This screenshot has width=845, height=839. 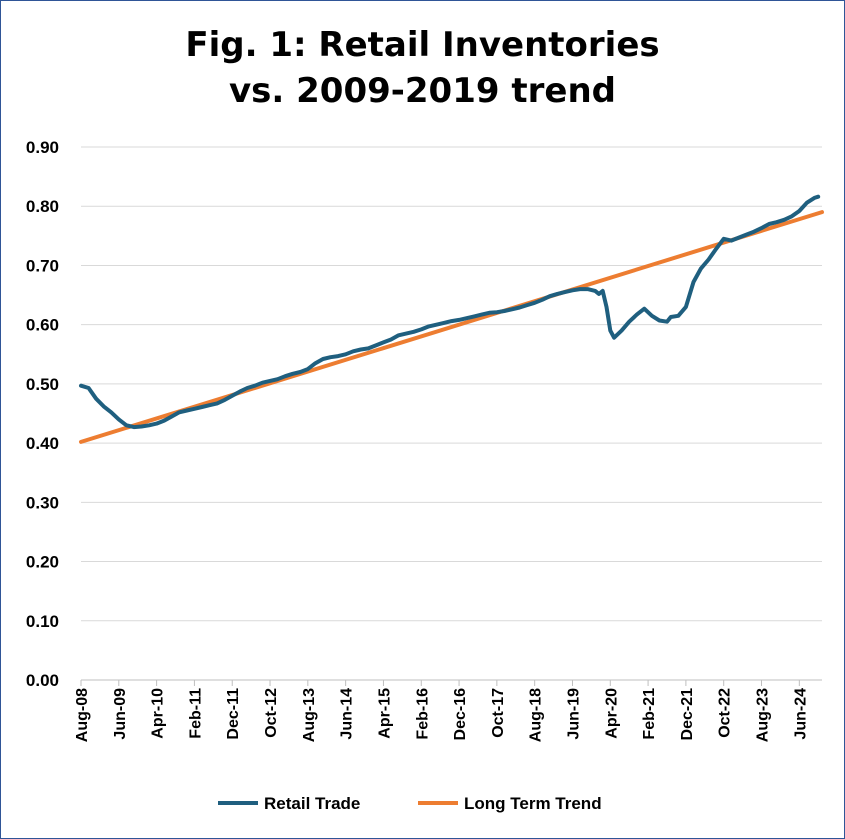 What do you see at coordinates (384, 713) in the screenshot?
I see `x-tick-label: Apr-15` at bounding box center [384, 713].